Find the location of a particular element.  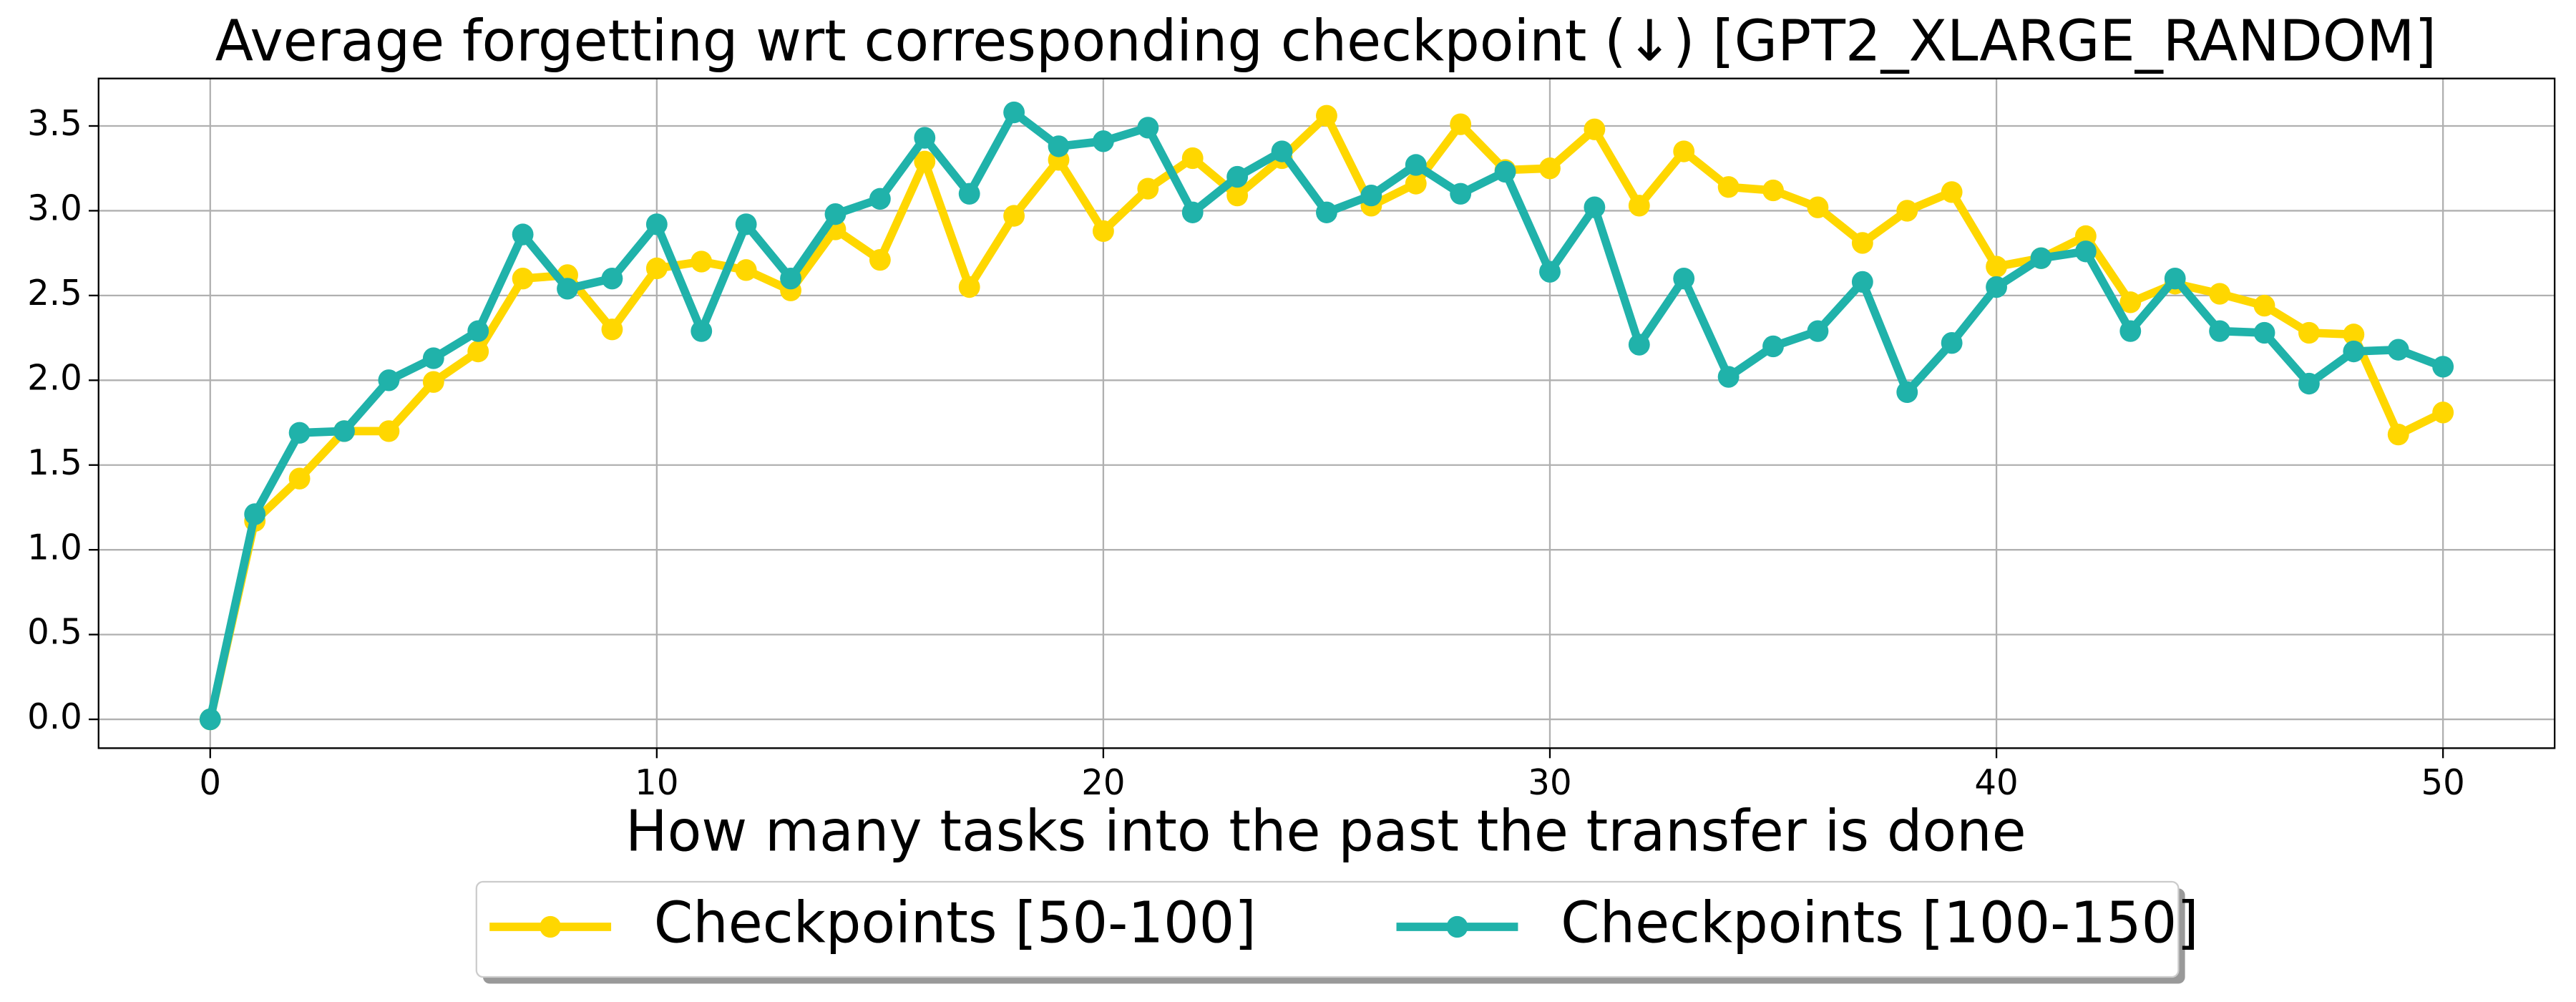

x-tick-label: 50 is located at coordinates (2442, 782).